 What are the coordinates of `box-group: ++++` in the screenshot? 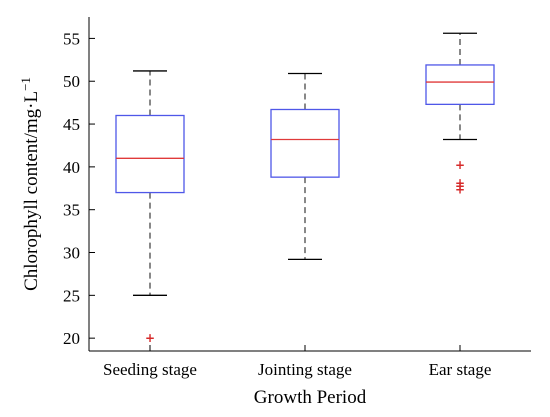 It's located at (460, 114).